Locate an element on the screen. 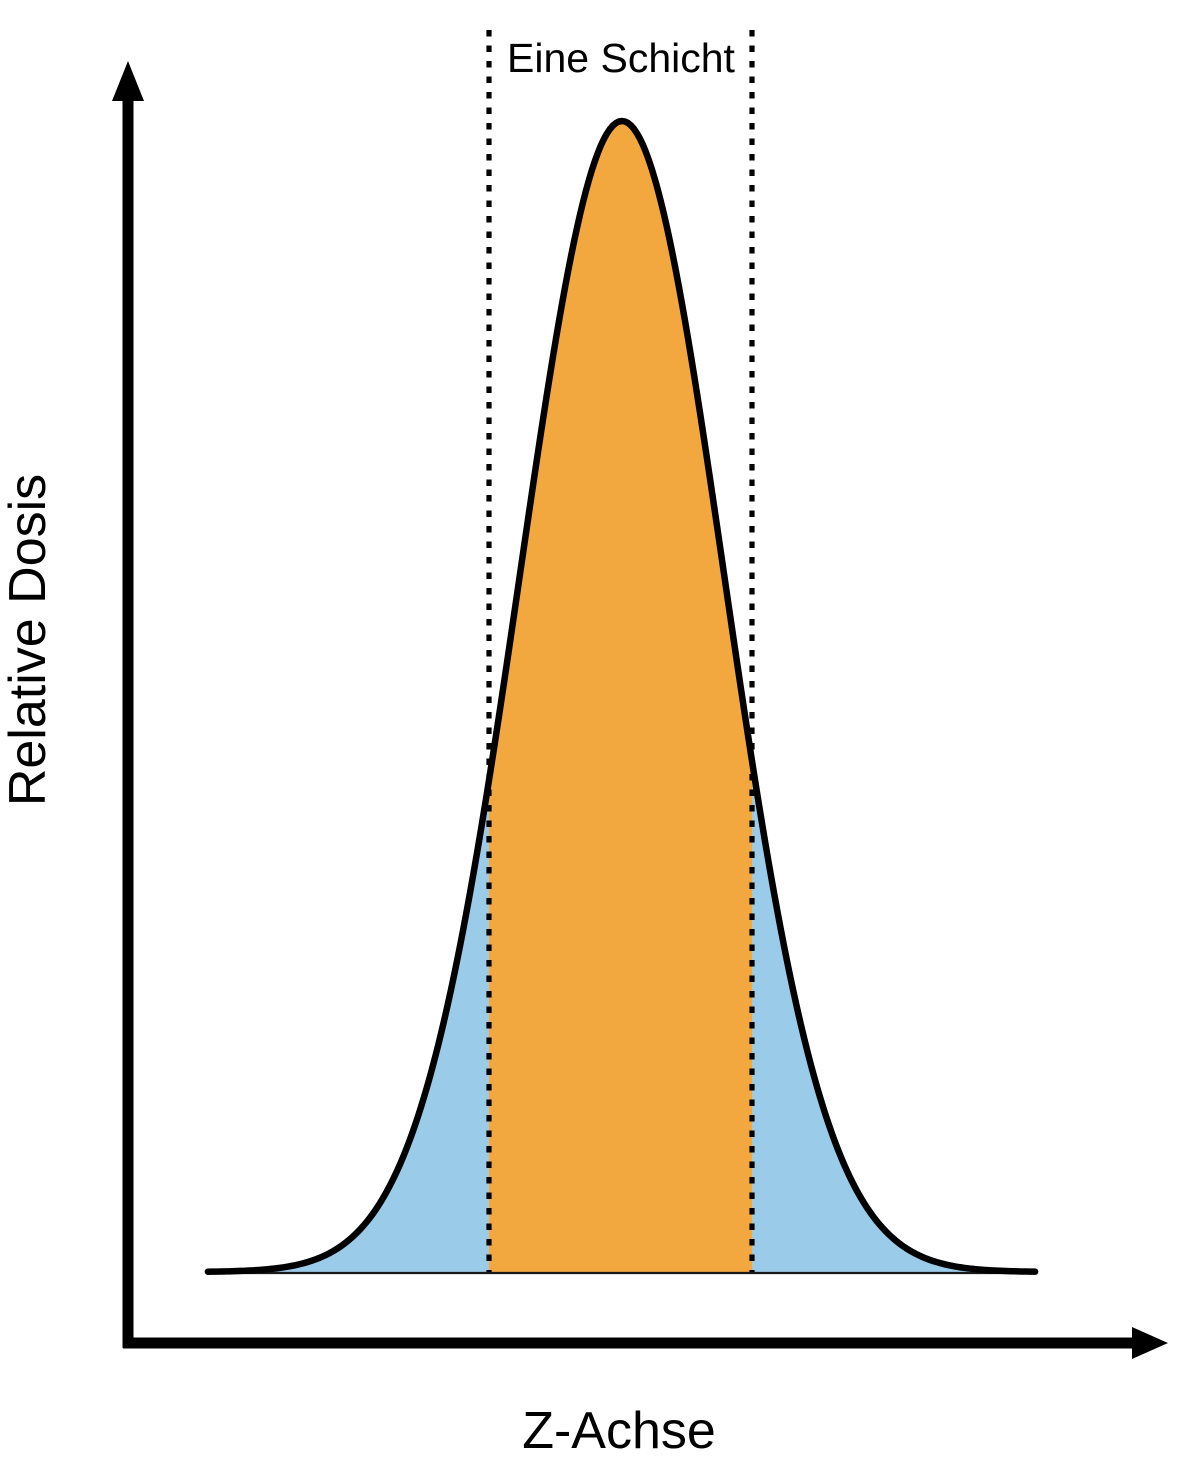  x-axis-label: Z-Achse is located at coordinates (619, 1431).